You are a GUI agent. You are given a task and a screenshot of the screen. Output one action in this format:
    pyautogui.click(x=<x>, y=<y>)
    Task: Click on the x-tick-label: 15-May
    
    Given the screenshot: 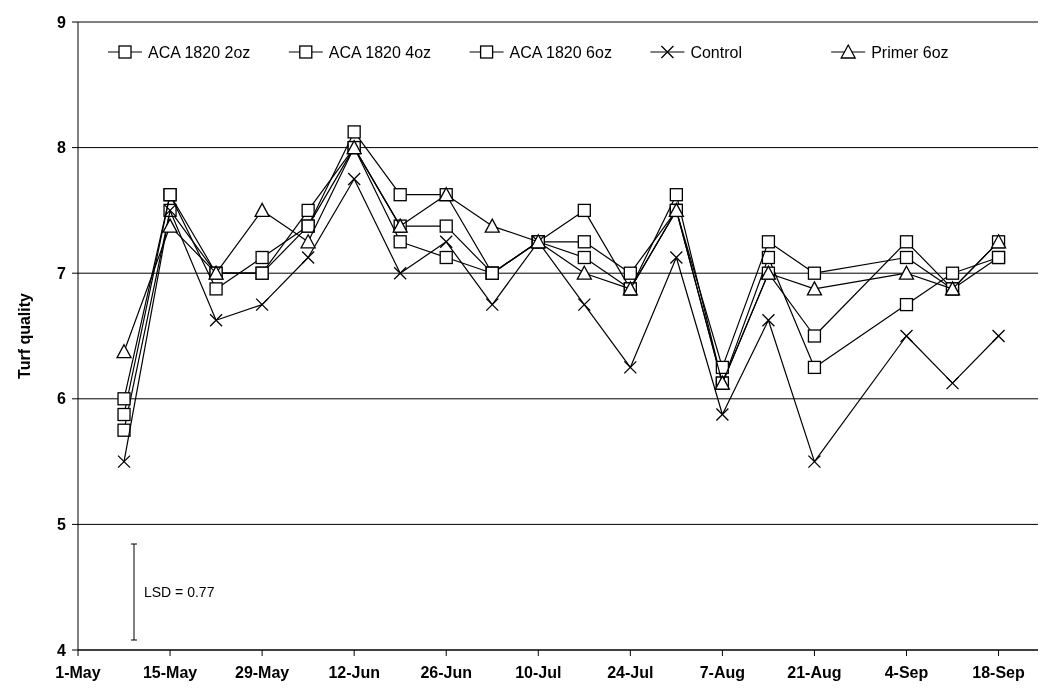 What is the action you would take?
    pyautogui.click(x=170, y=672)
    